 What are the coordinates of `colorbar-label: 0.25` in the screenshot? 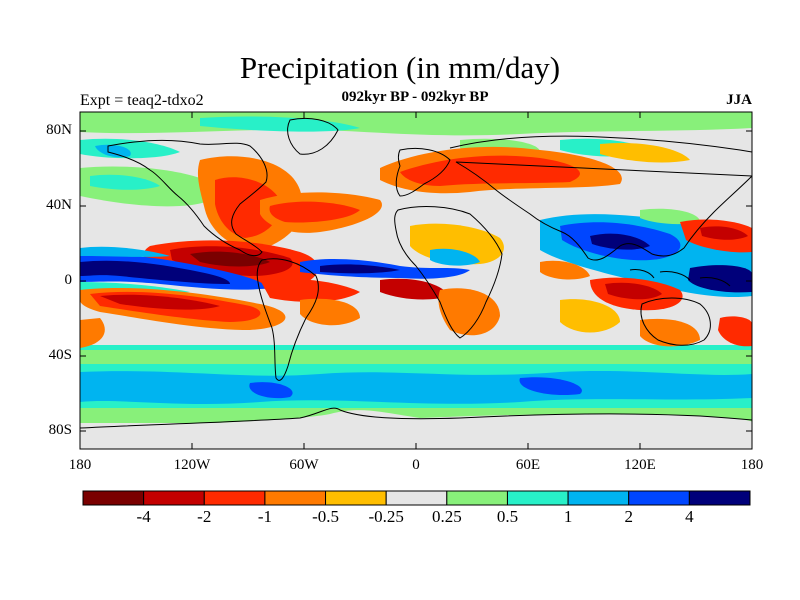 It's located at (446, 516).